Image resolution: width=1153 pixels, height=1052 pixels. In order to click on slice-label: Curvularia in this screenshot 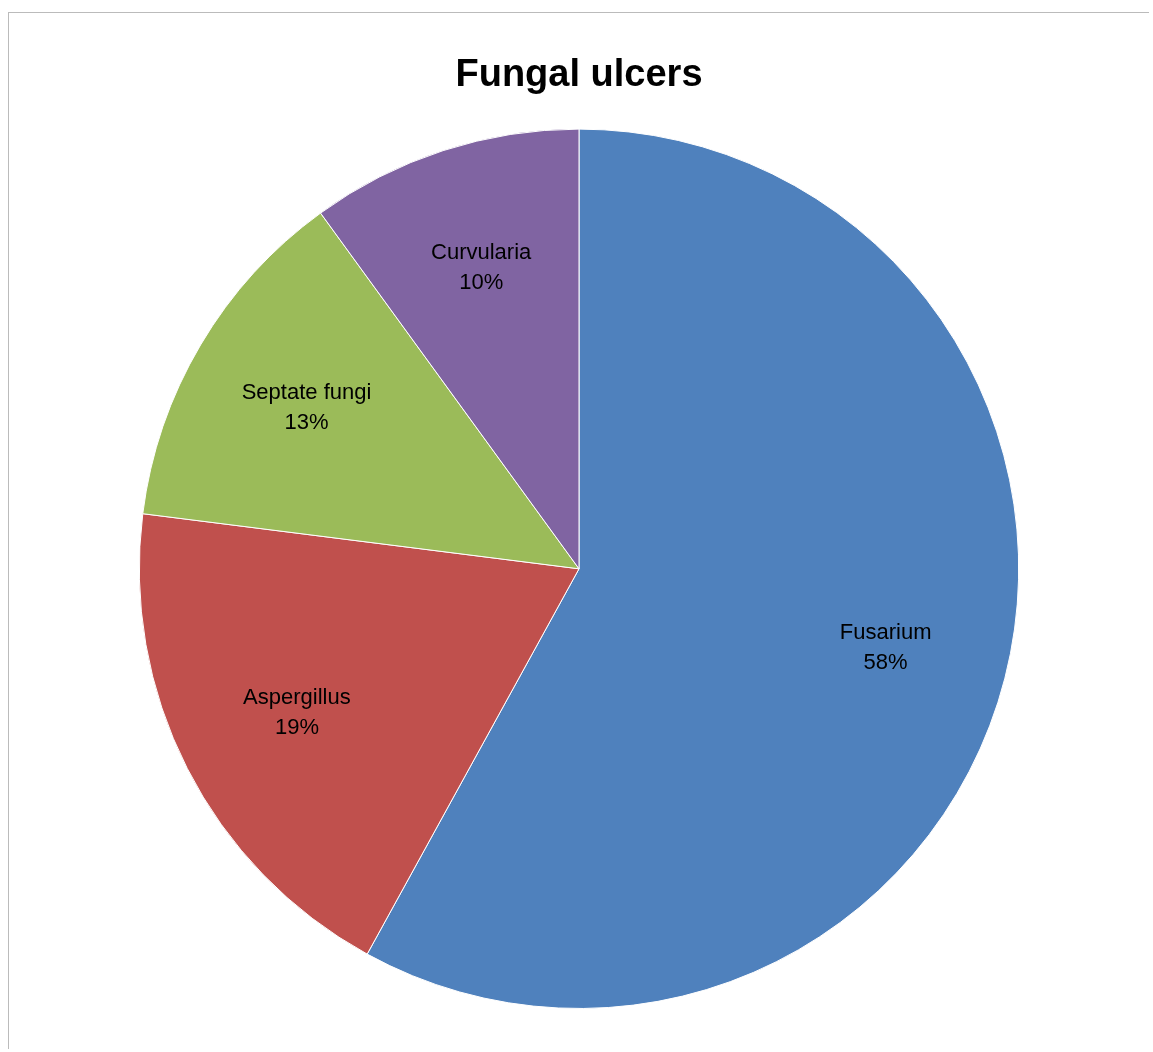, I will do `click(482, 251)`.